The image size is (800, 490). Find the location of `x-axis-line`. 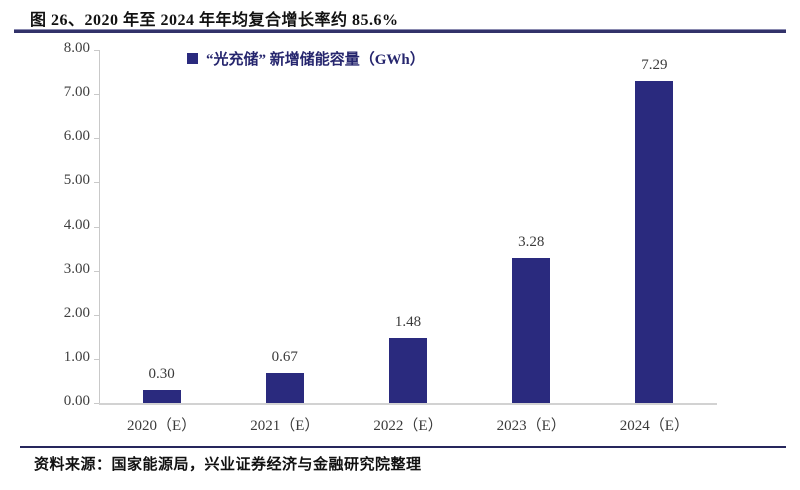

x-axis-line is located at coordinates (408, 404).